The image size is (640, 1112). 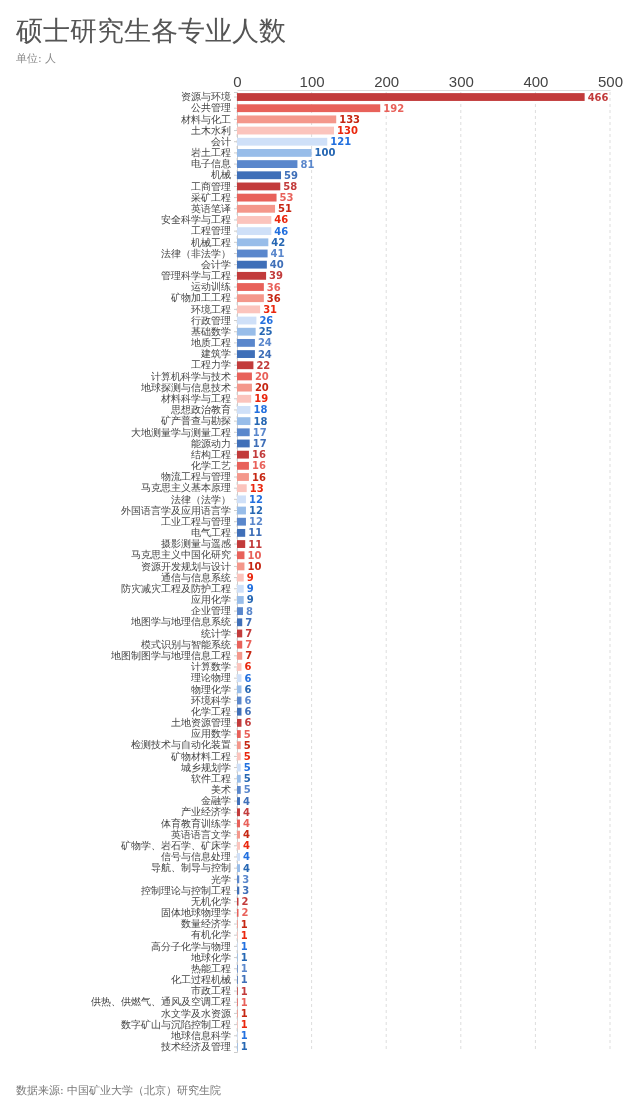 What do you see at coordinates (255, 544) in the screenshot?
I see `data-label: 11` at bounding box center [255, 544].